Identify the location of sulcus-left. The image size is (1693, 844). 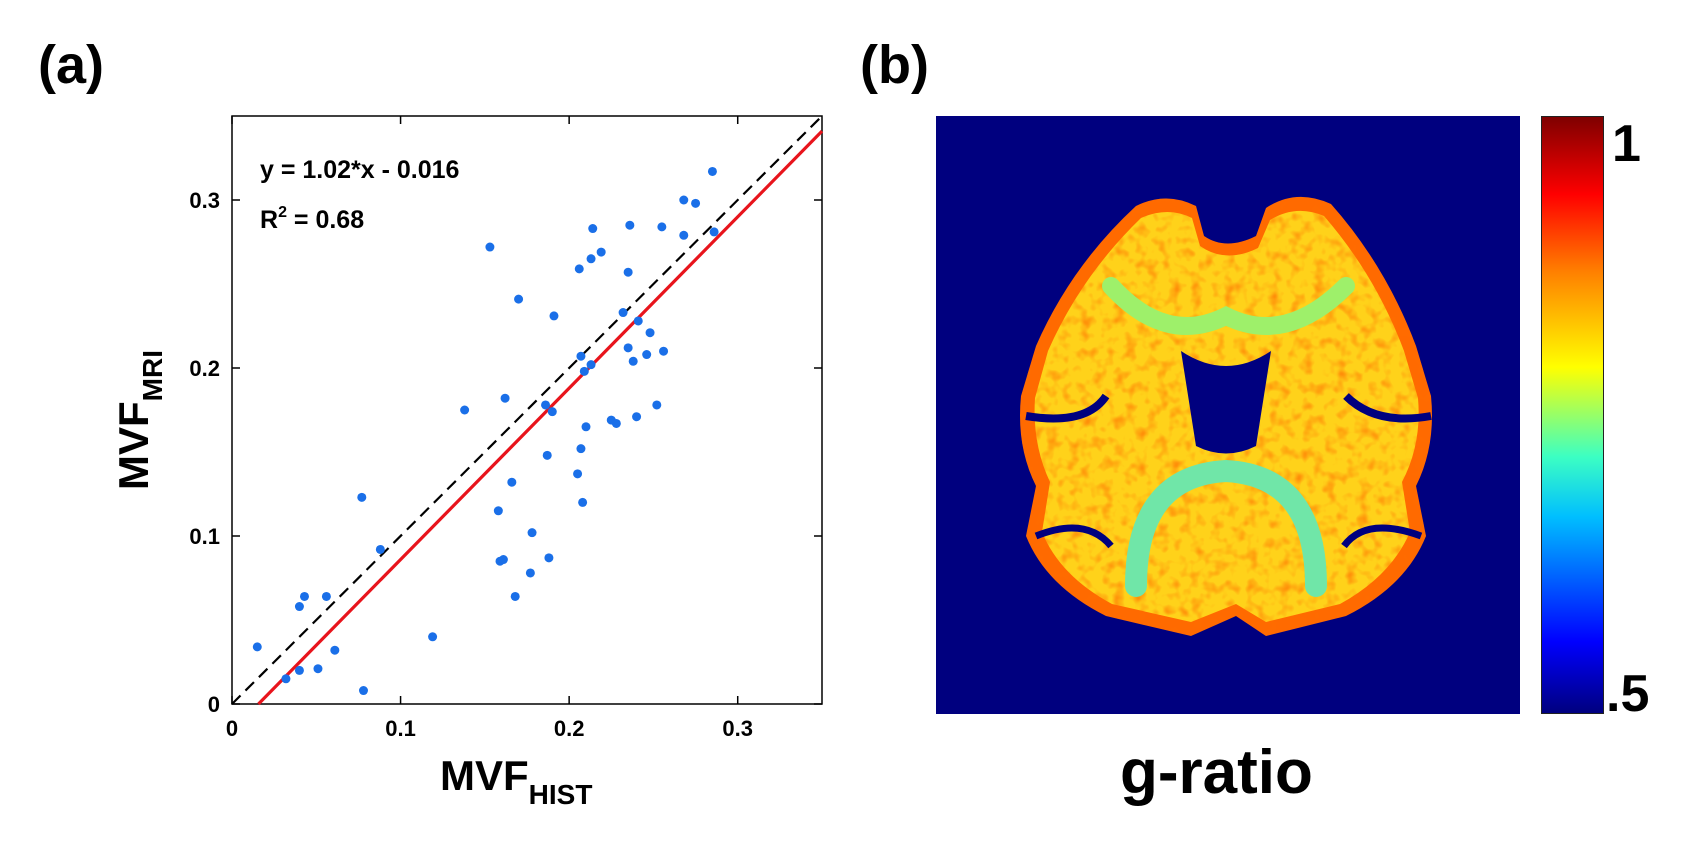
(1067, 408).